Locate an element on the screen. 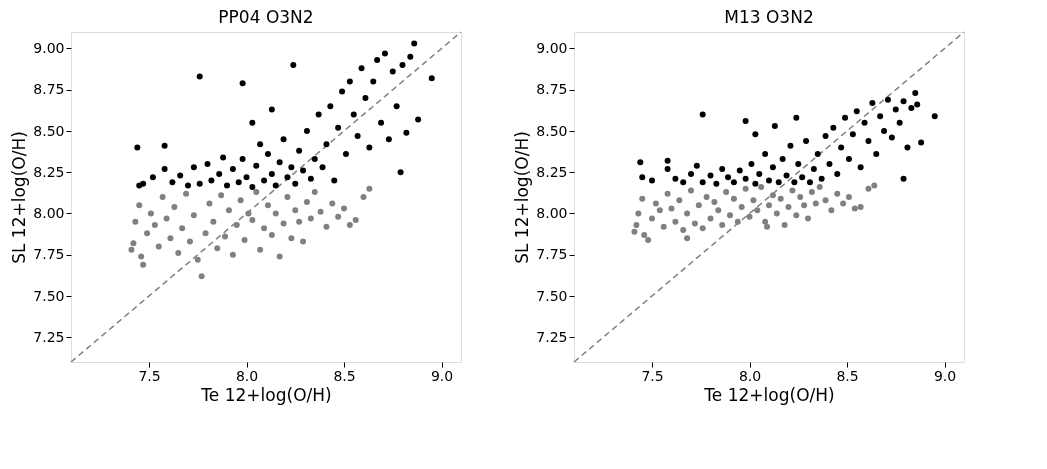 The width and height of the screenshot is (1047, 469). chart-title: M13 O3N2 is located at coordinates (769, 17).